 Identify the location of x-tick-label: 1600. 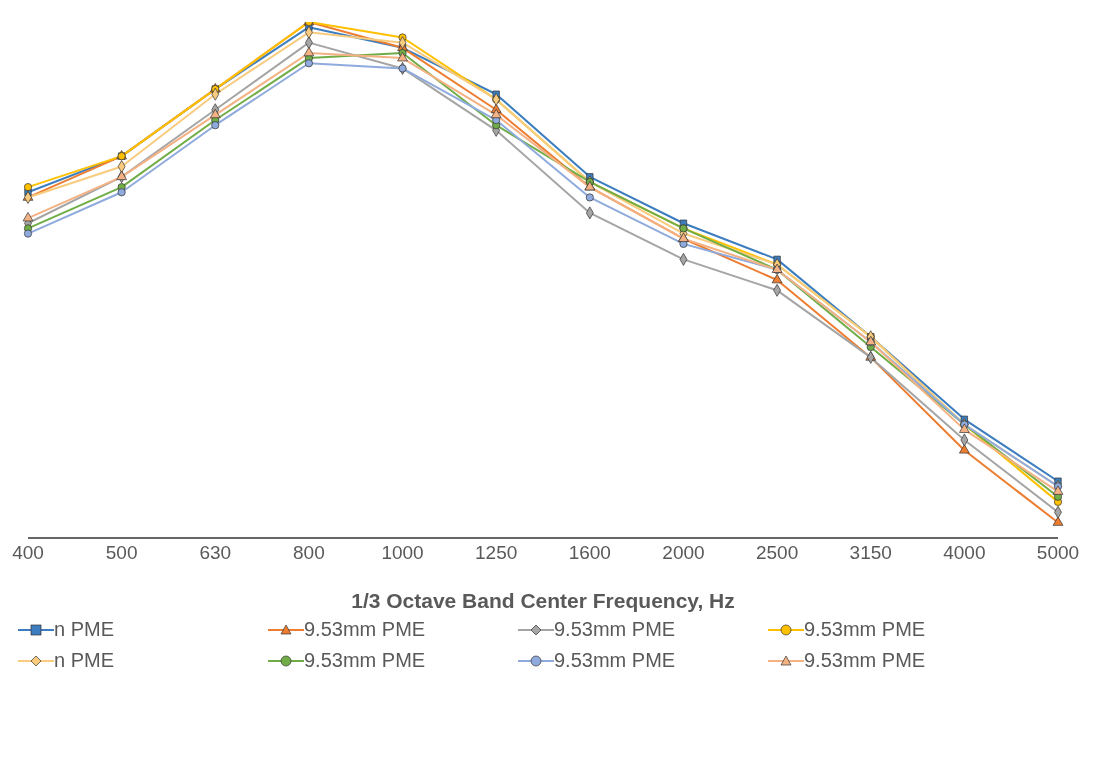
(589, 553).